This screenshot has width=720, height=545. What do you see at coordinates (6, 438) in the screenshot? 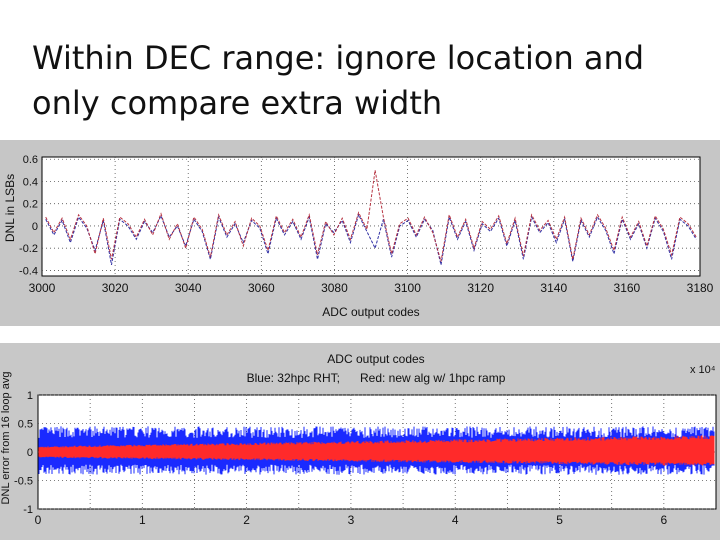
I see `chart2-ylabel: DNL error from 16 loop avg` at bounding box center [6, 438].